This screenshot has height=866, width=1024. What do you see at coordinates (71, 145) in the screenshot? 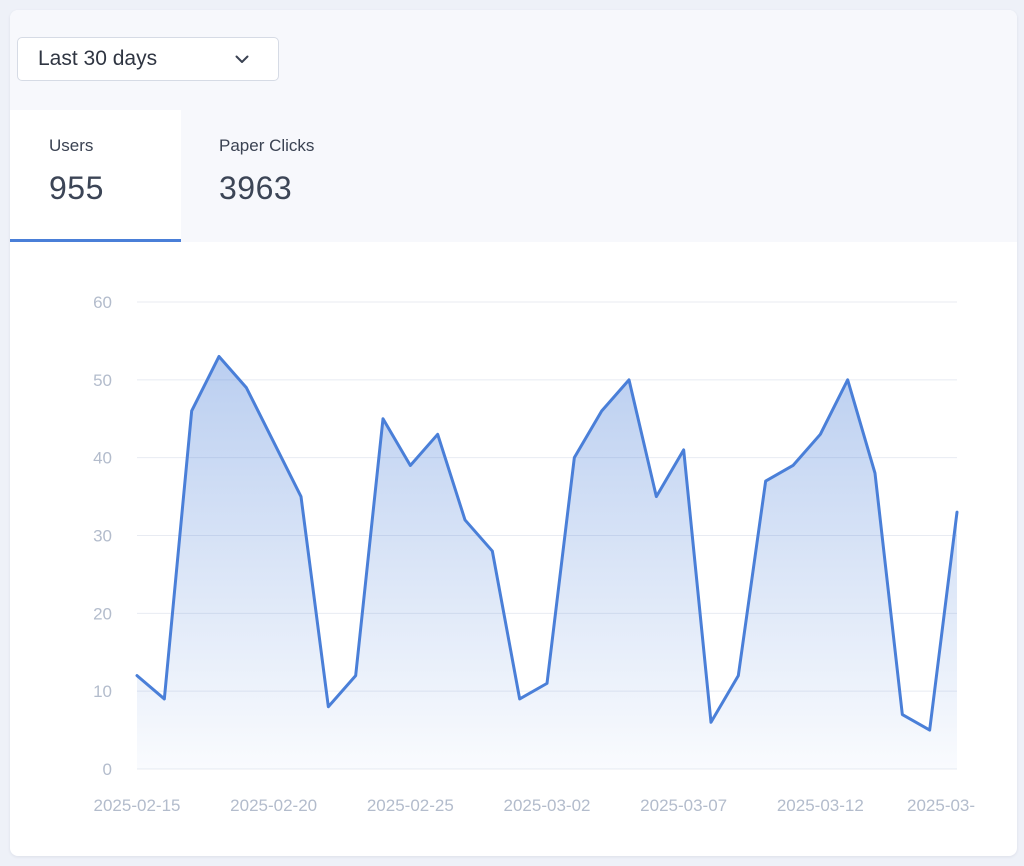
I see `tab-users-label: Users` at bounding box center [71, 145].